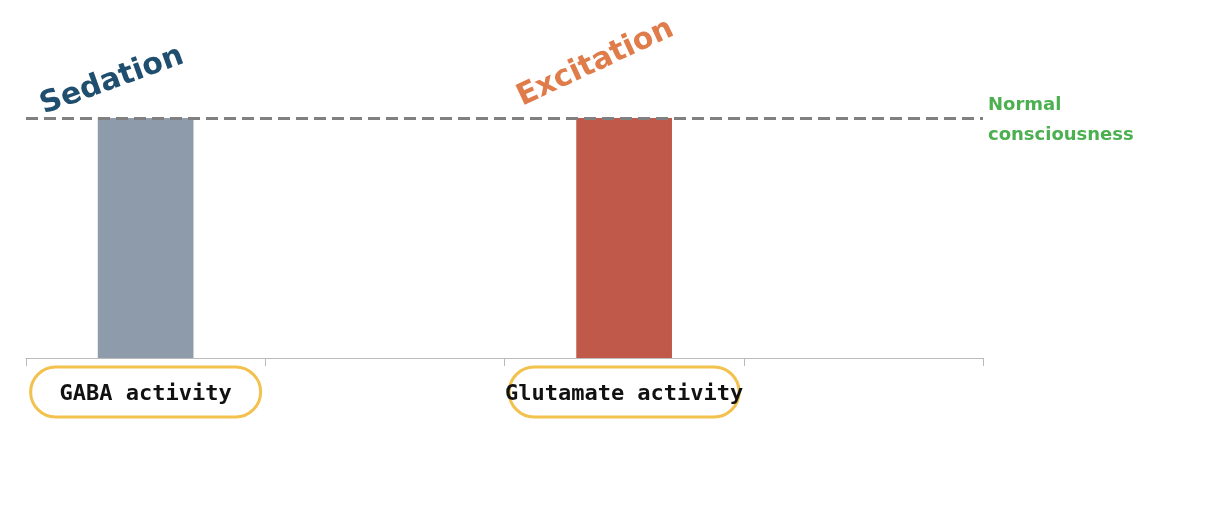 The width and height of the screenshot is (1209, 519). What do you see at coordinates (145, 392) in the screenshot?
I see `x-tick-label: GABA activity` at bounding box center [145, 392].